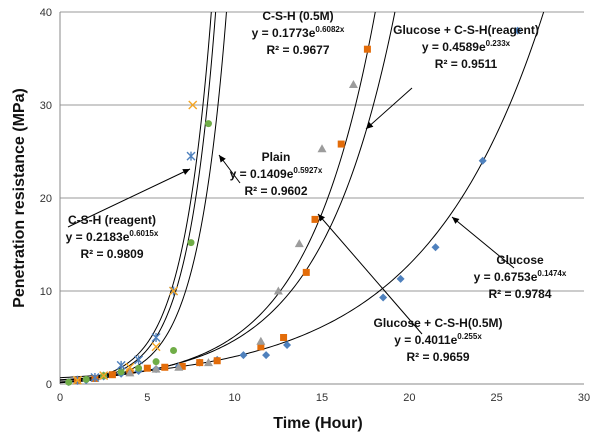 The width and height of the screenshot is (600, 441). I want to click on y-tick-label: 40, so click(46, 13).